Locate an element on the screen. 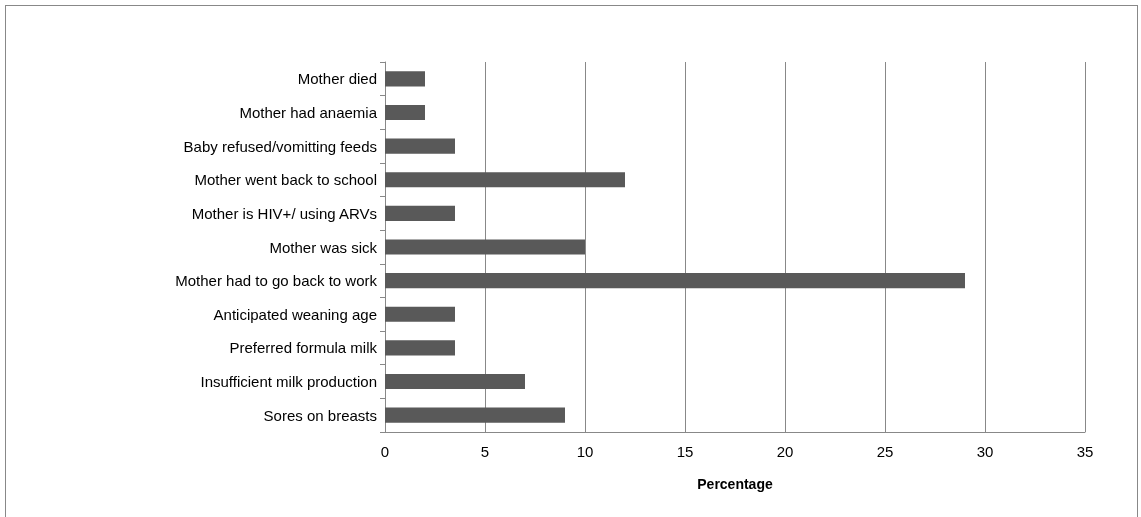 Image resolution: width=1141 pixels, height=517 pixels. x-tick-label: 20 is located at coordinates (785, 451).